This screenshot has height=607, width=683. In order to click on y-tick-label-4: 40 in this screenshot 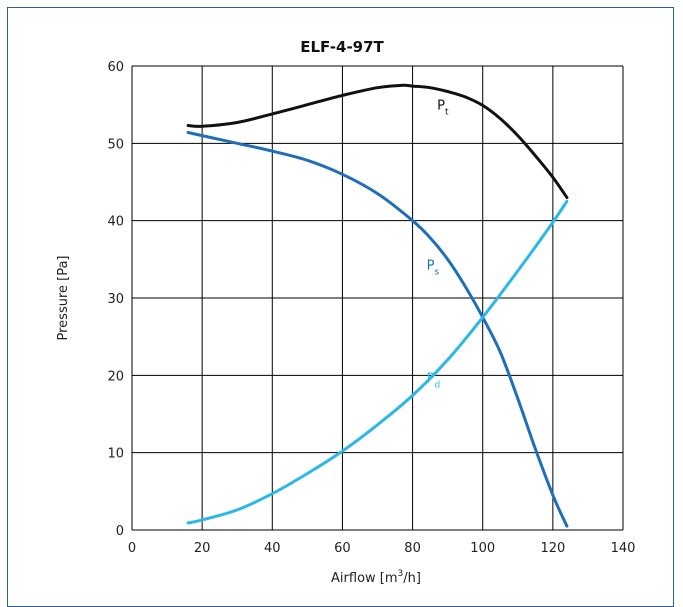, I will do `click(115, 222)`.